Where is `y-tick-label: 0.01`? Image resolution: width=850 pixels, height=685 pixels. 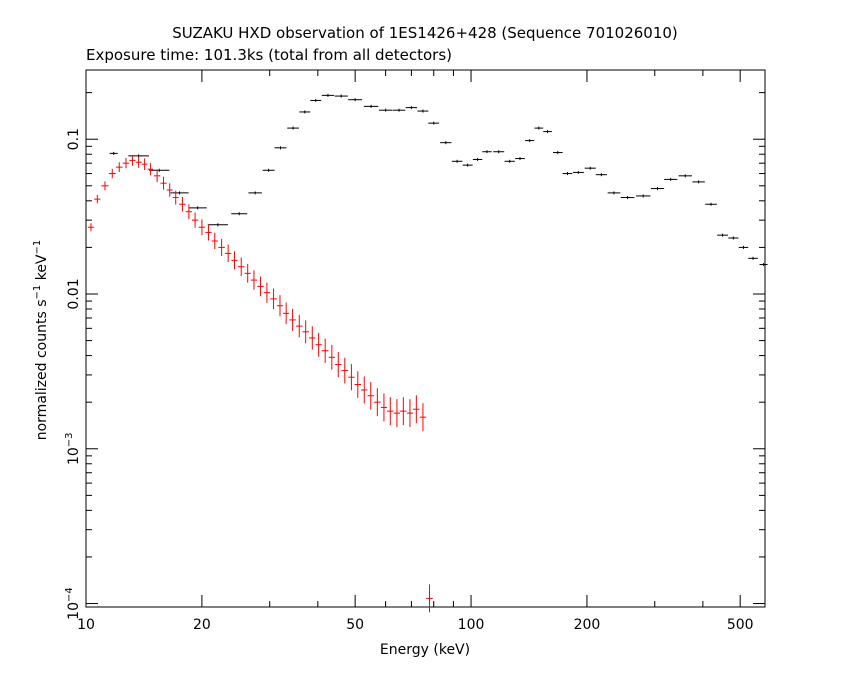
y-tick-label: 0.01 is located at coordinates (74, 293).